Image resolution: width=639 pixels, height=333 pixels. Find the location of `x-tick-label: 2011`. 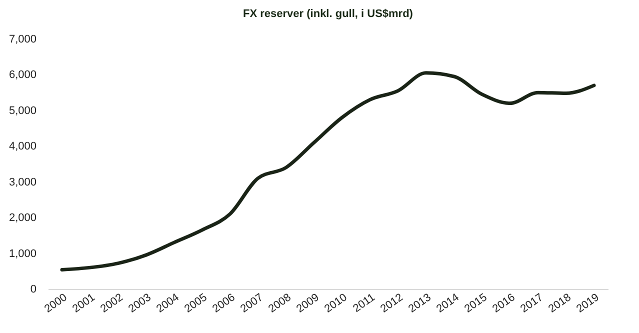

x-tick-label: 2011 is located at coordinates (364, 303).